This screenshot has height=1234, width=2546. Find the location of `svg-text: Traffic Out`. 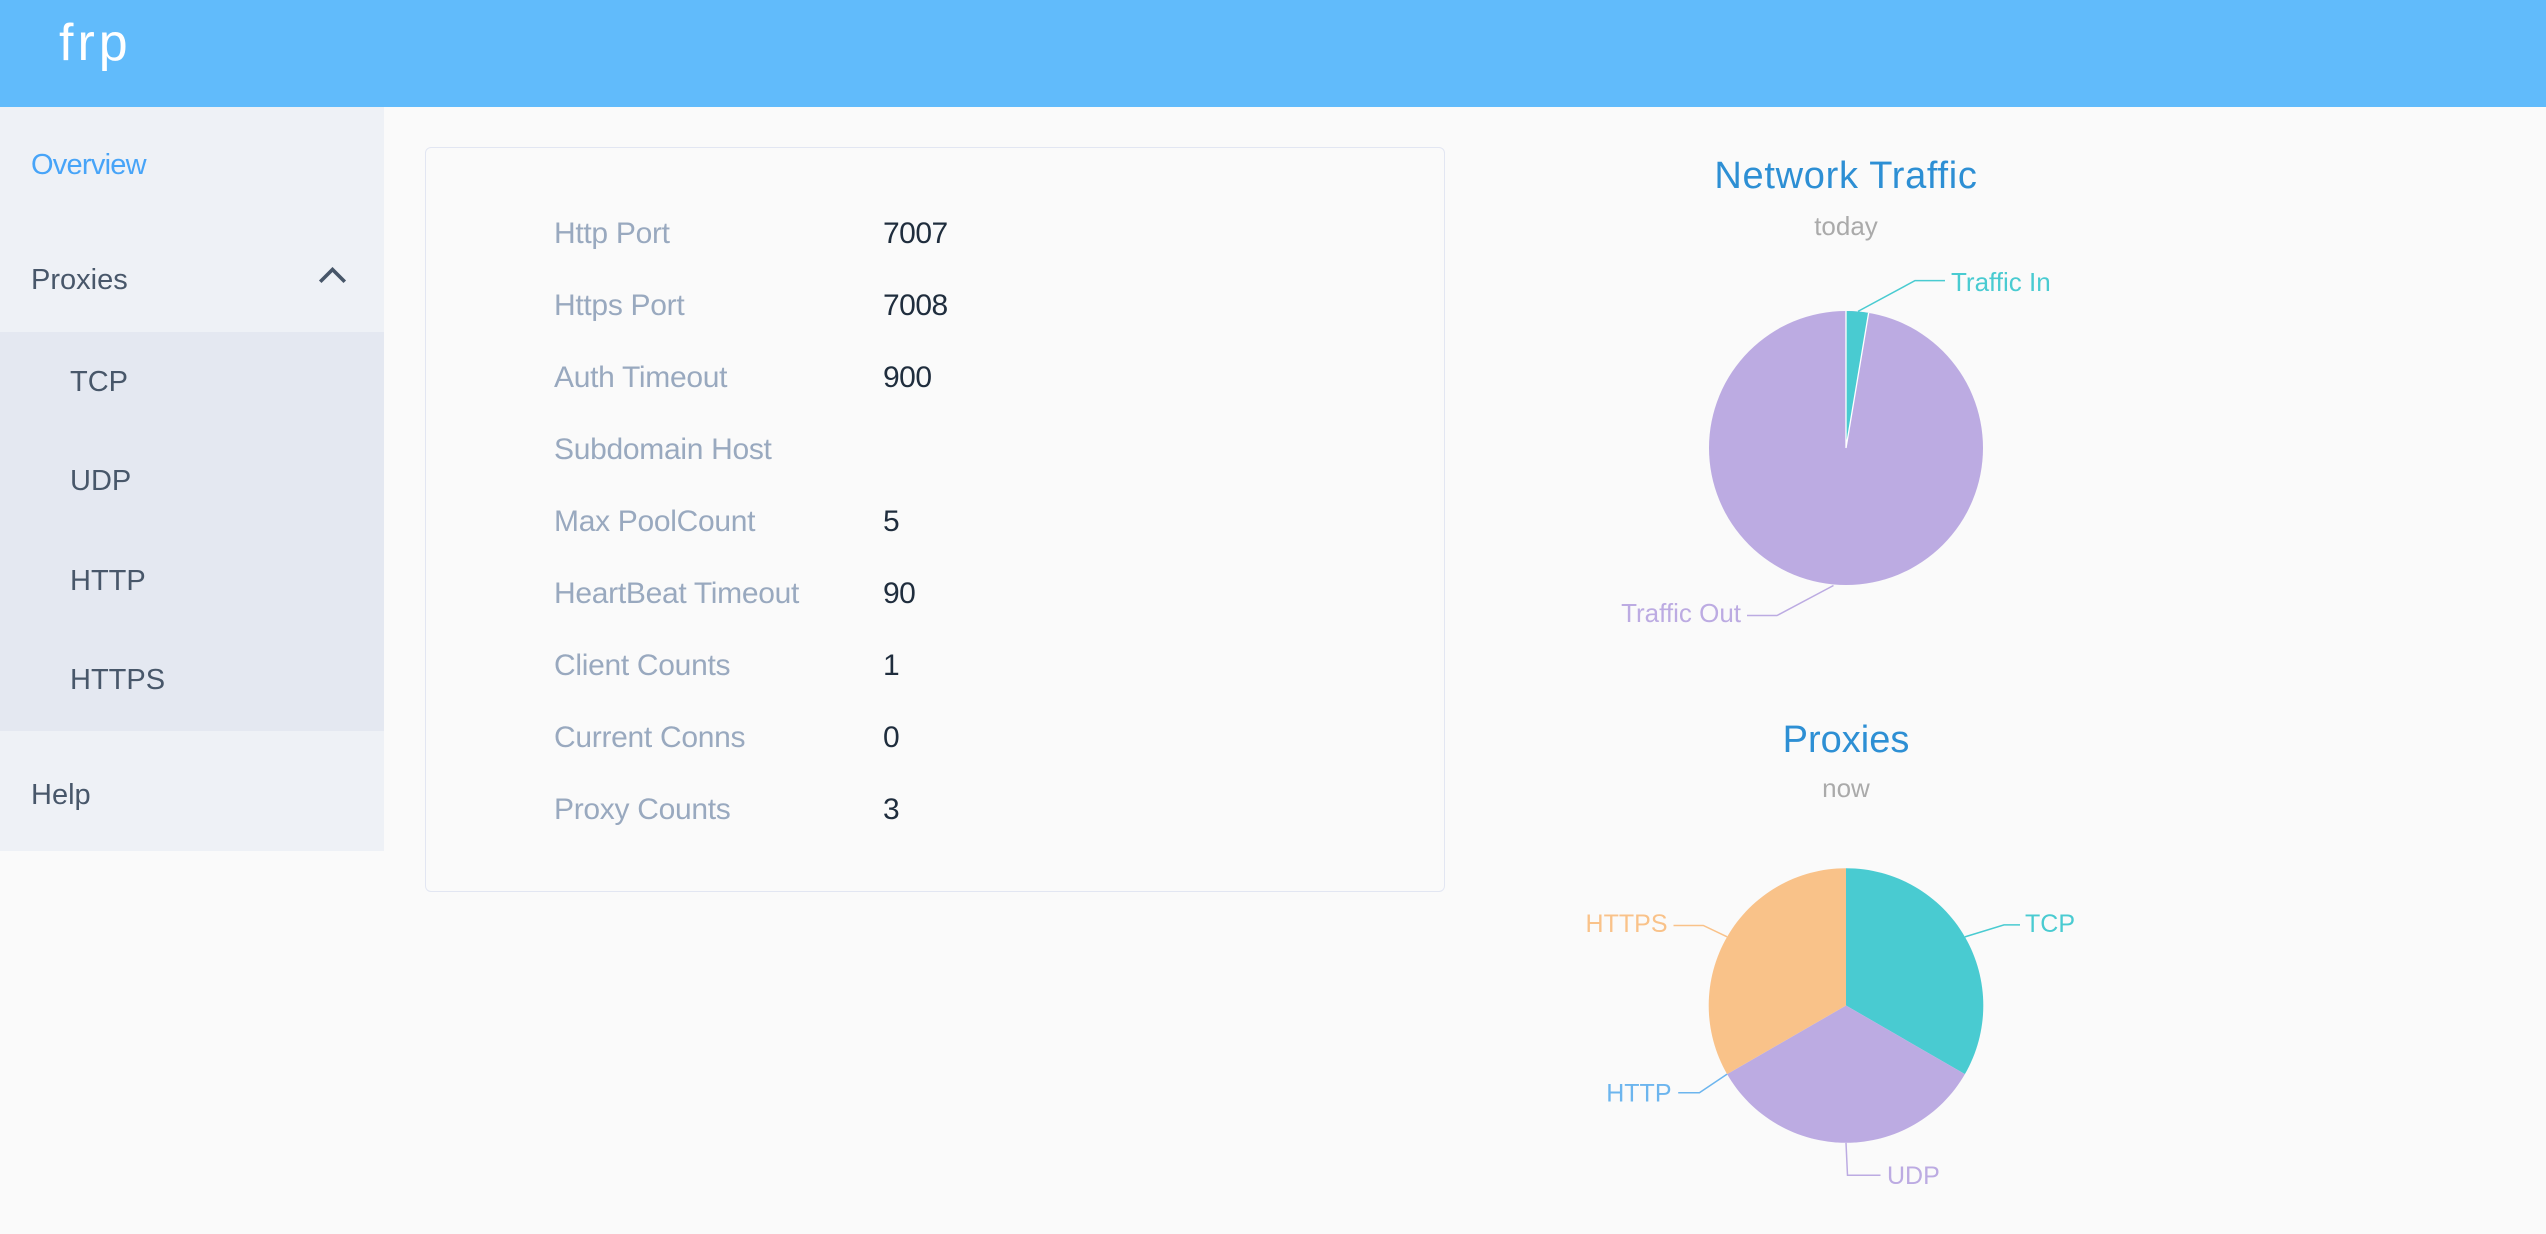

svg-text: Traffic Out is located at coordinates (1681, 613).